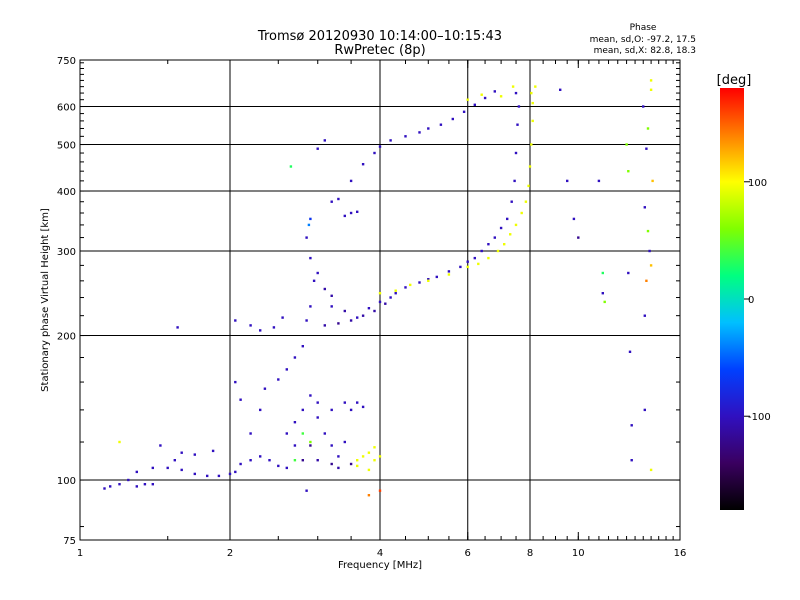 This screenshot has width=800, height=600. Describe the element at coordinates (45, 300) in the screenshot. I see `y-axis-label: Stationary phase Virtual Height [km]` at that location.